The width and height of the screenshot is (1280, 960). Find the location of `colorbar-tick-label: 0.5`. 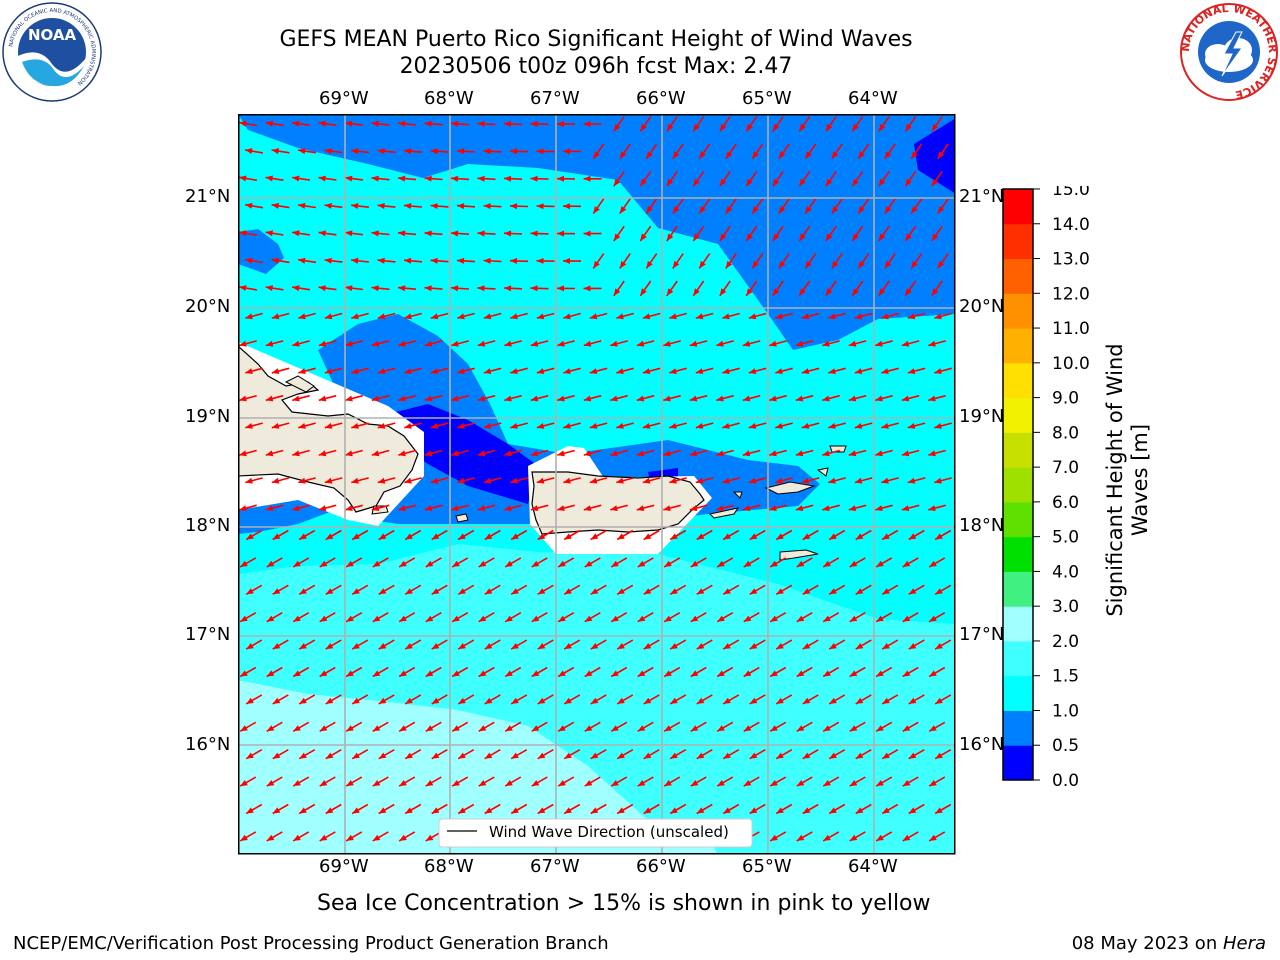

colorbar-tick-label: 0.5 is located at coordinates (1065, 746).